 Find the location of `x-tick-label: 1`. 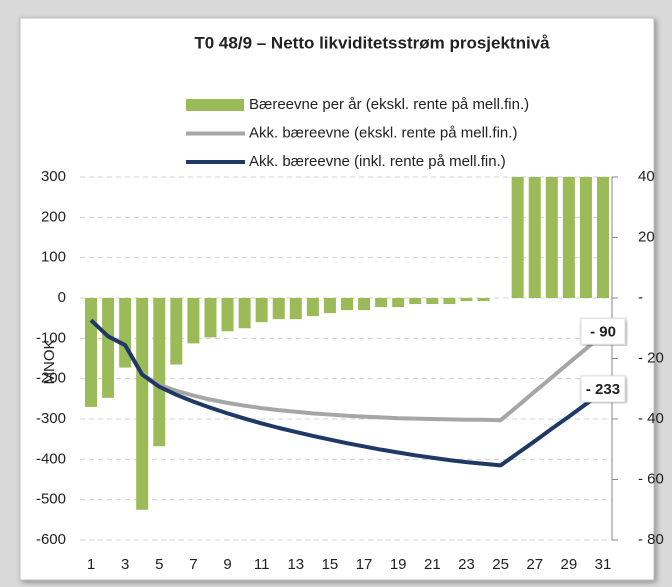

x-tick-label: 1 is located at coordinates (91, 564).